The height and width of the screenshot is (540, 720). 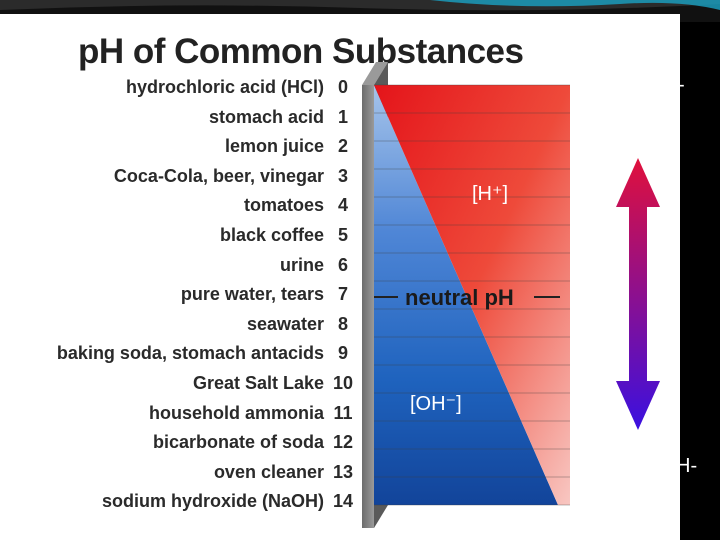 I want to click on ph-value: 6, so click(x=342, y=264).